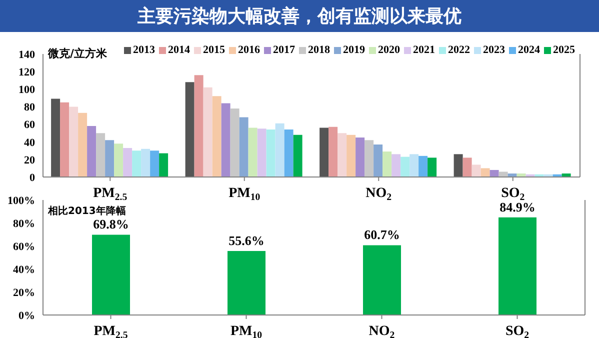  What do you see at coordinates (78, 53) in the screenshot?
I see `y-axis-title: 微克/立方米` at bounding box center [78, 53].